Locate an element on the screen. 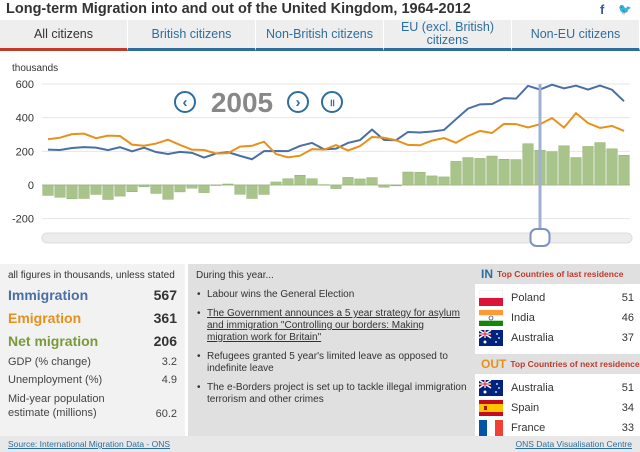 This screenshot has width=640, height=452. out-title: Top Countries of next residence is located at coordinates (575, 364).